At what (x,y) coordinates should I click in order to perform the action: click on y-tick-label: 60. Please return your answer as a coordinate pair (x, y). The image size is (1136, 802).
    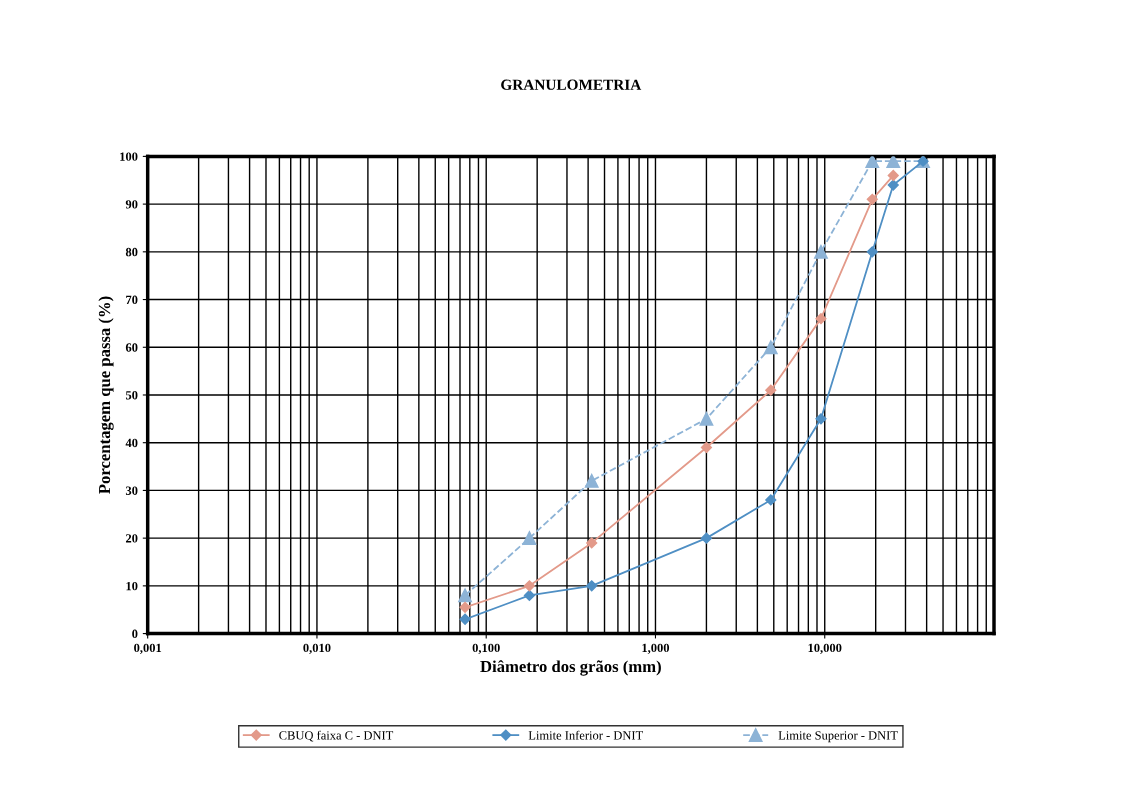
    Looking at the image, I should click on (131, 347).